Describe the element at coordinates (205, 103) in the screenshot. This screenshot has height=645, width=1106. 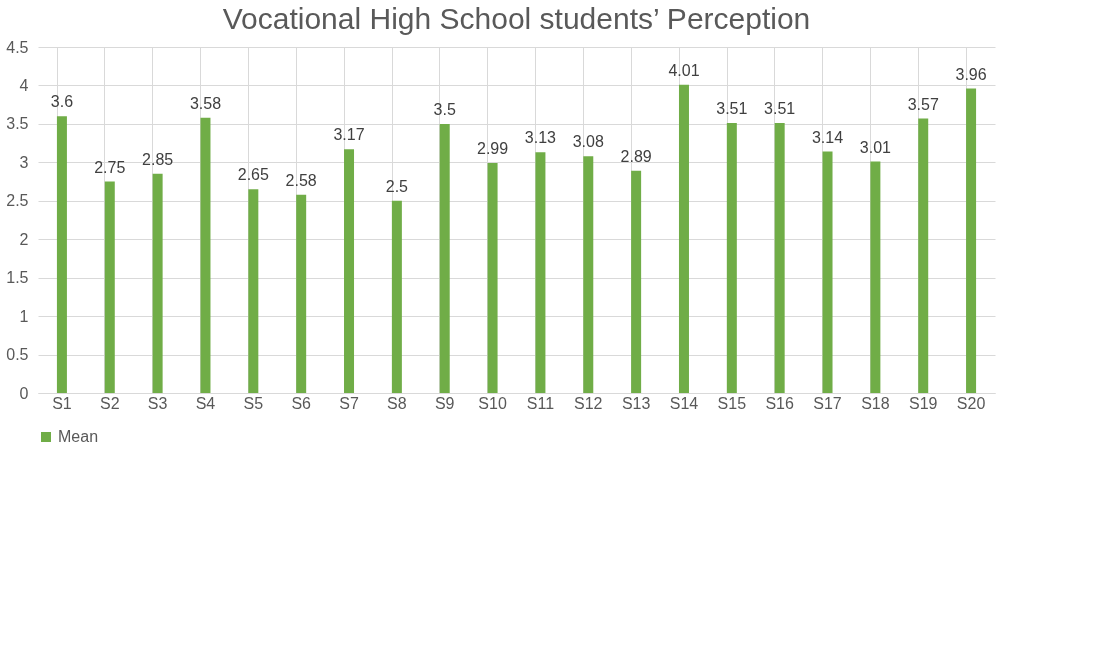
I see `data-label: 3.58` at that location.